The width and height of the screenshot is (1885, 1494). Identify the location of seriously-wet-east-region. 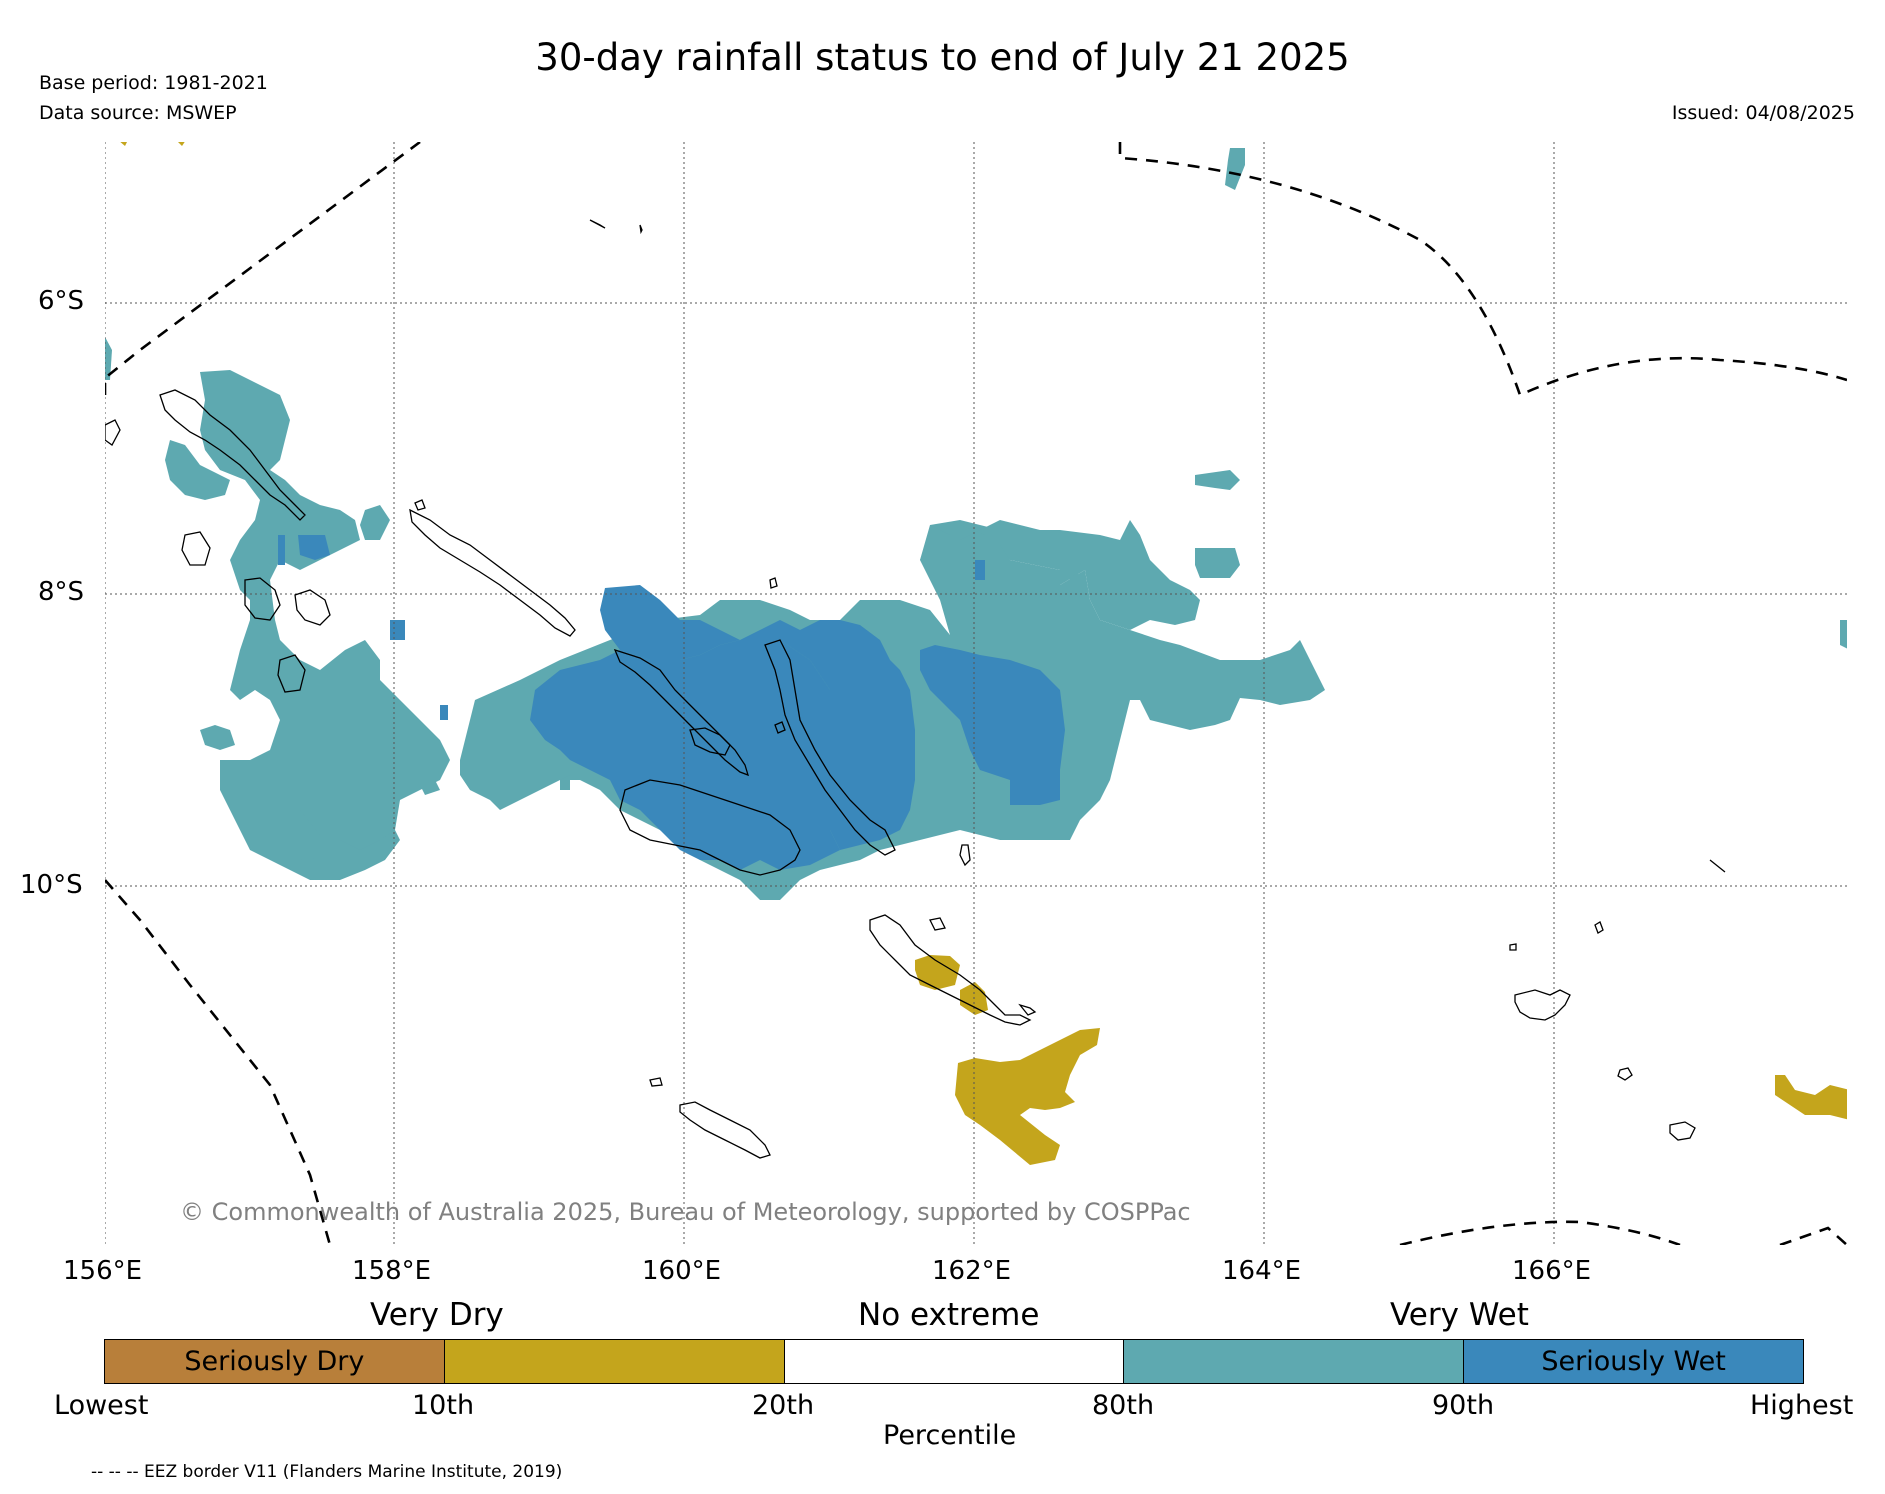
(992, 725).